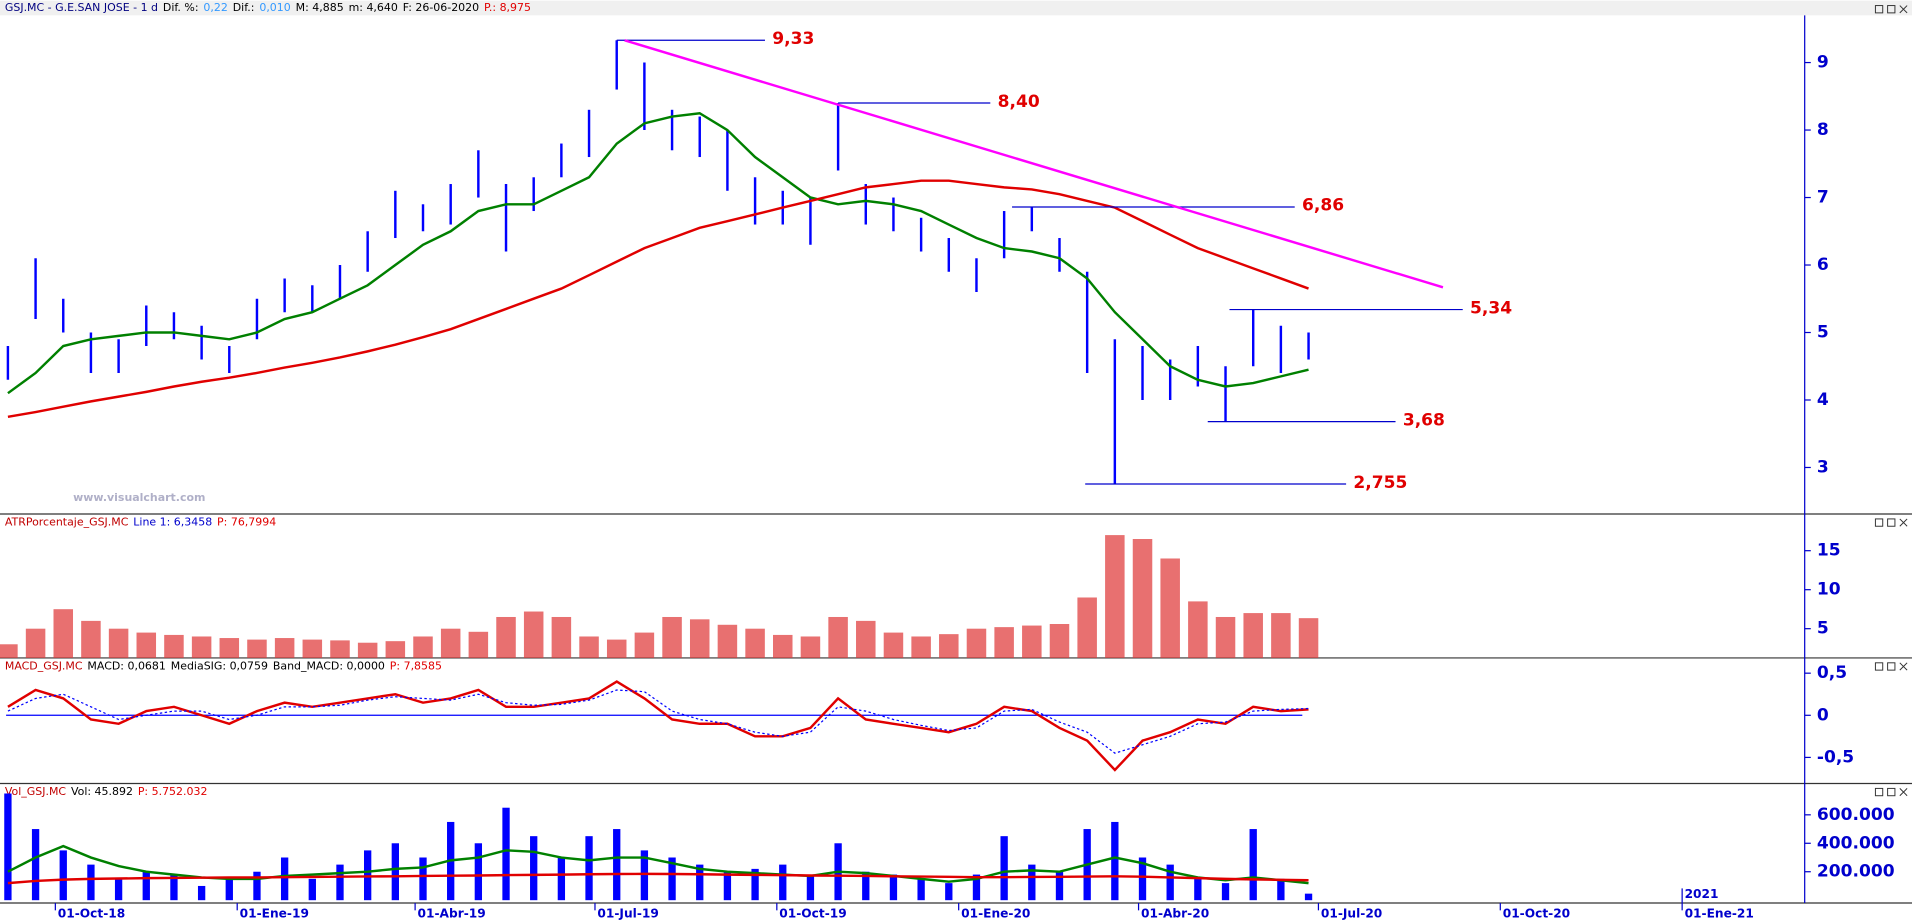 This screenshot has width=1912, height=922. Describe the element at coordinates (995, 914) in the screenshot. I see `x-tick-label: 01-Ene-20` at that location.